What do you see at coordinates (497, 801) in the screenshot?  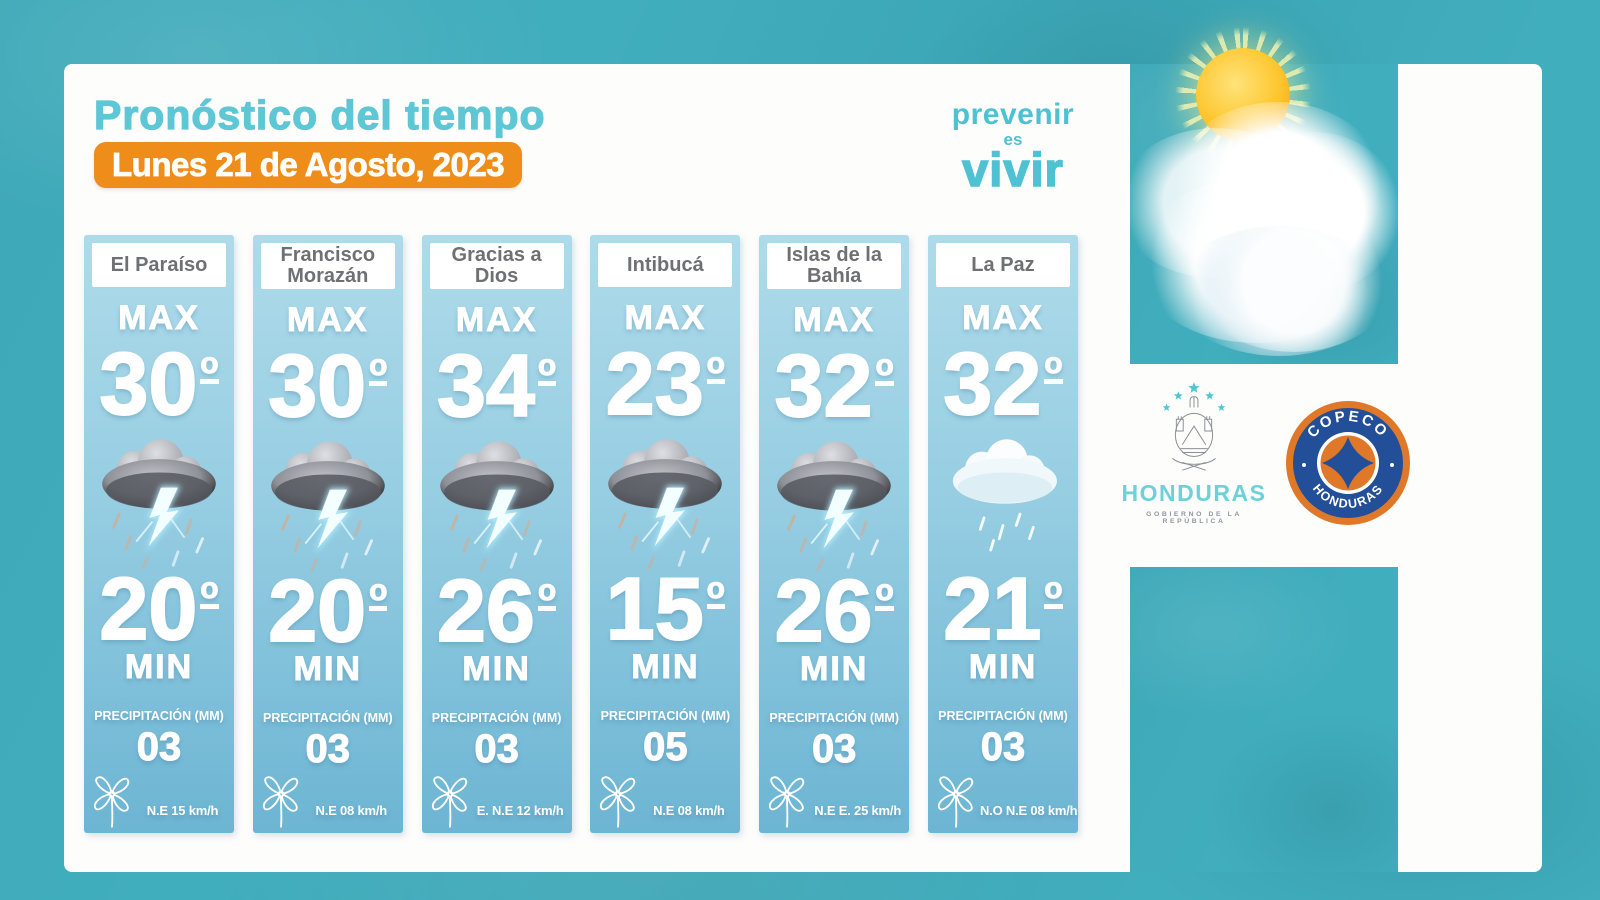 I see `wind-row: E. N.E 12 km/h` at bounding box center [497, 801].